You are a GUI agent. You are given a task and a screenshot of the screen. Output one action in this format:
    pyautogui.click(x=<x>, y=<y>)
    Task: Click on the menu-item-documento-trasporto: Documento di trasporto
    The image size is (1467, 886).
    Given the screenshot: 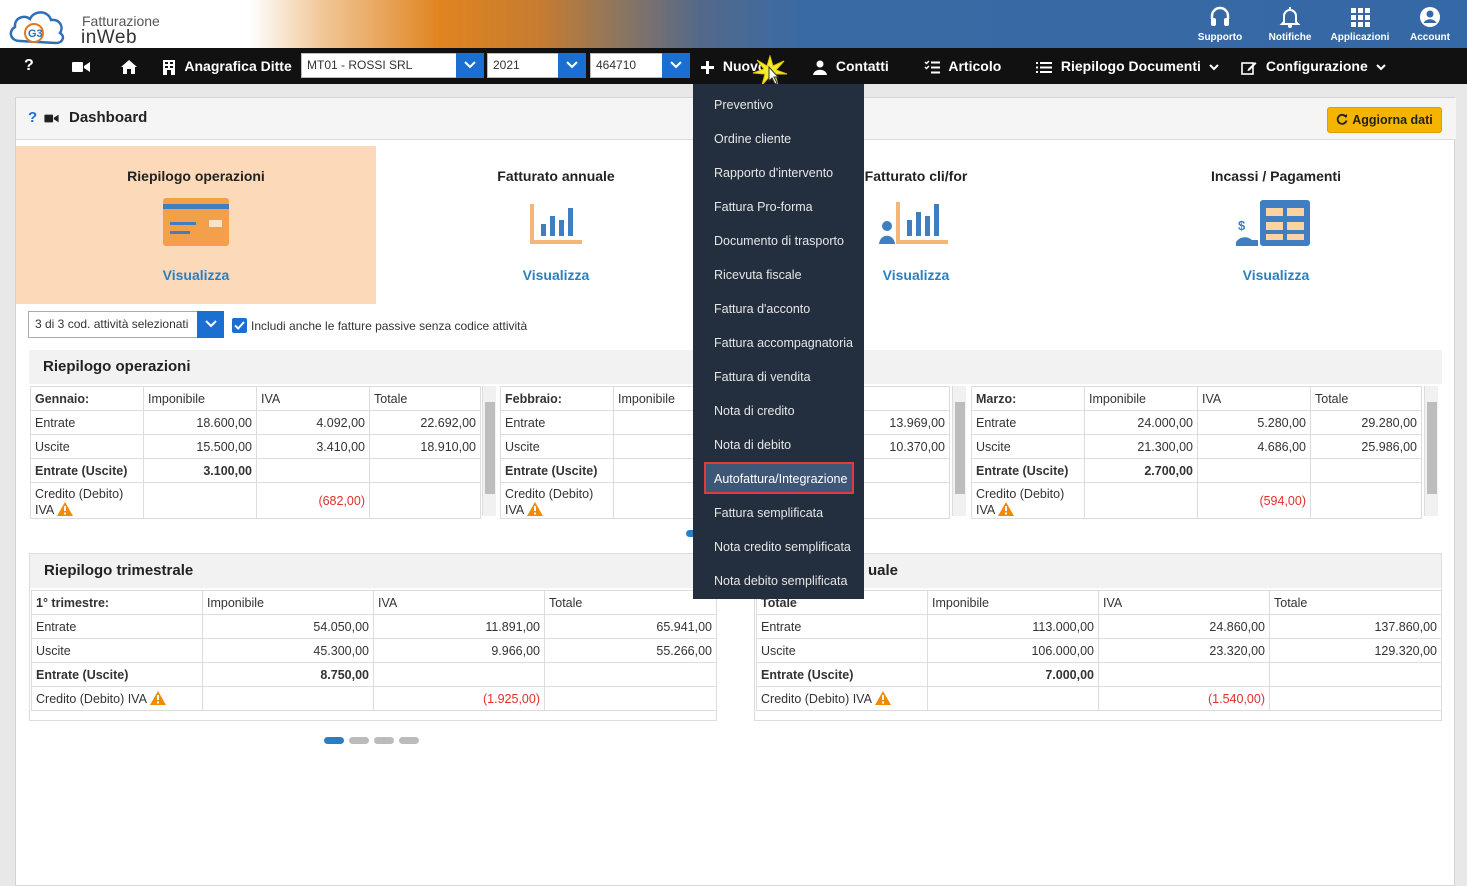 What is the action you would take?
    pyautogui.click(x=779, y=241)
    